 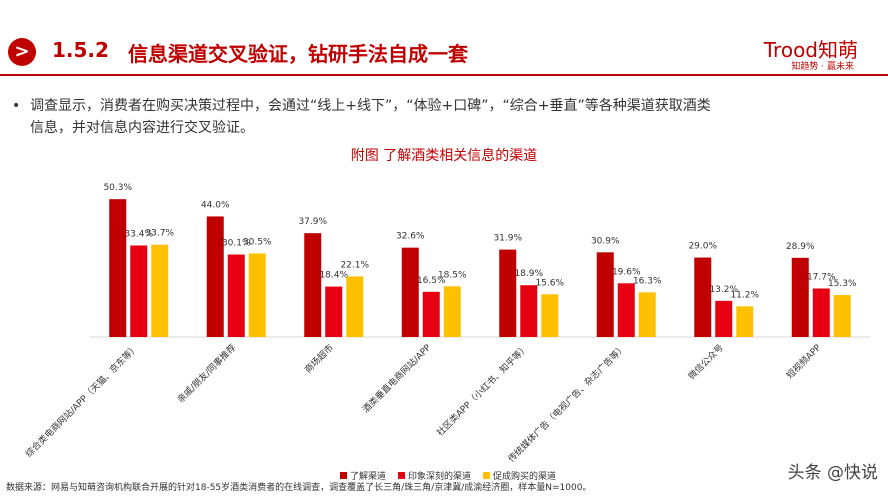 I want to click on value-label: 32.6%, so click(x=410, y=237).